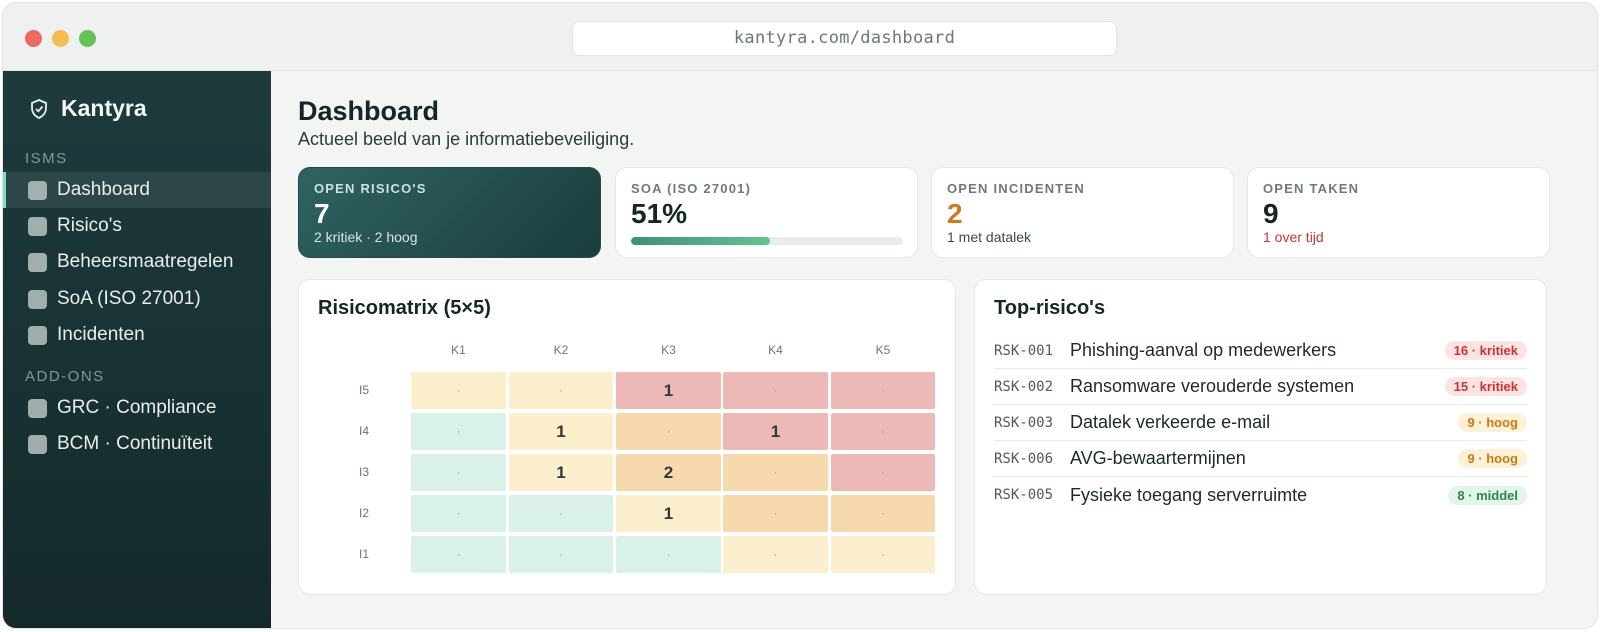 This screenshot has height=632, width=1600. Describe the element at coordinates (37, 335) in the screenshot. I see `incidents-icon` at that location.